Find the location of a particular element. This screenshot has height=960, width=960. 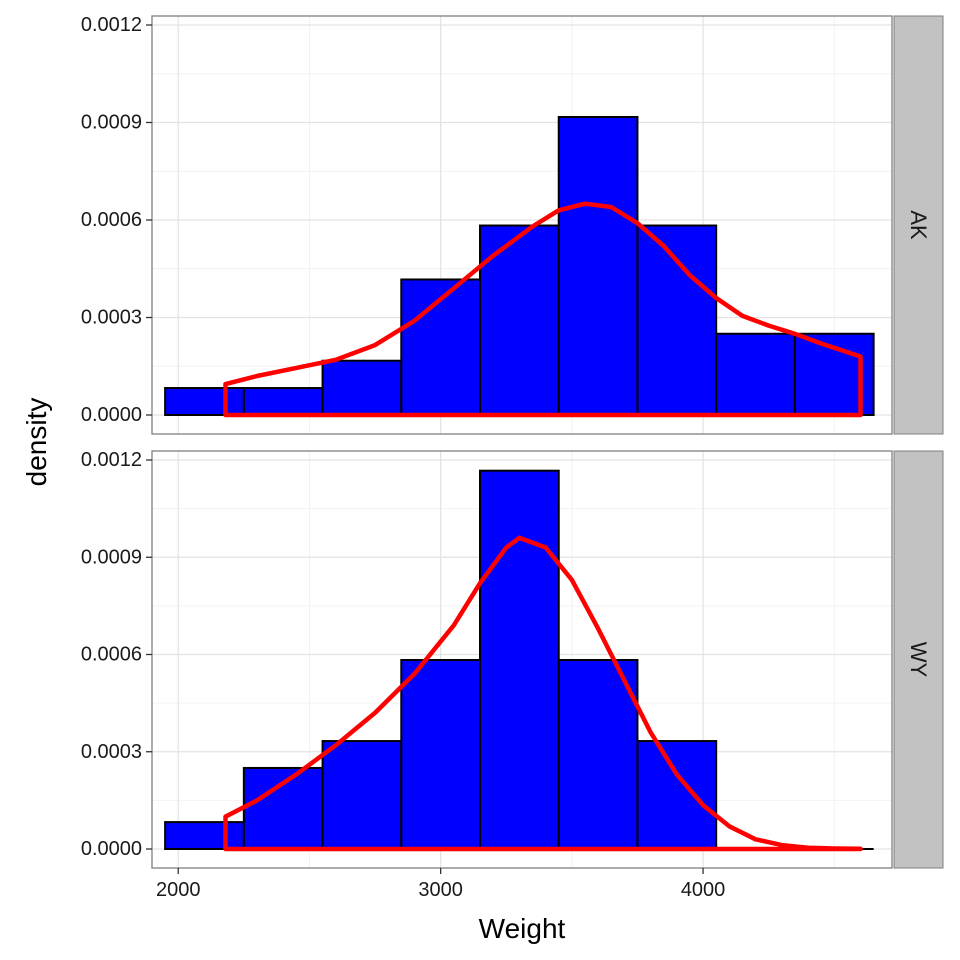

facet-label: AK is located at coordinates (918, 225).